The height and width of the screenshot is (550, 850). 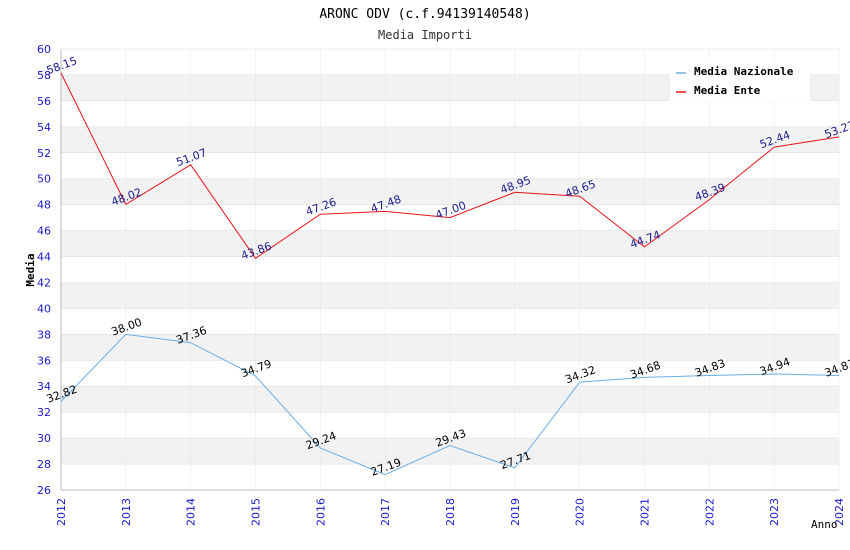 I want to click on x-axis-title: Anno, so click(x=824, y=524).